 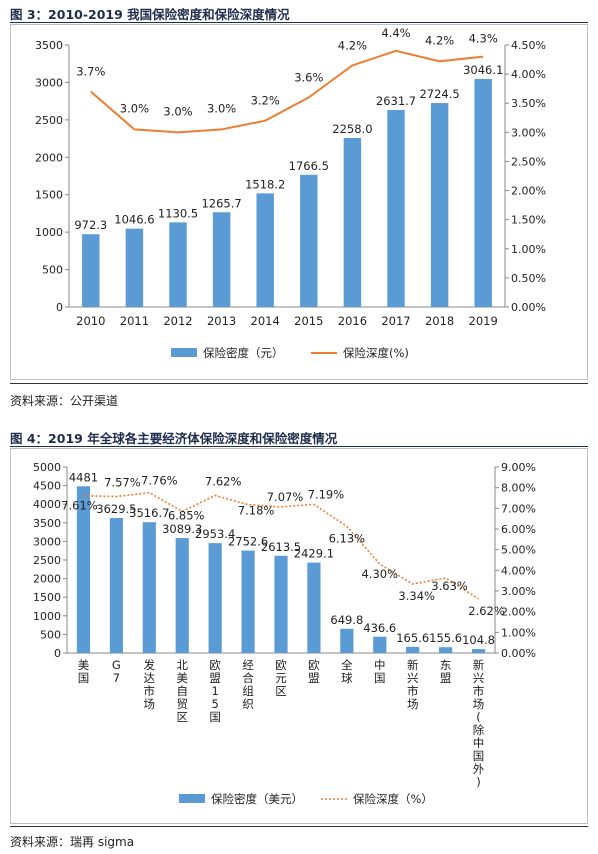 What do you see at coordinates (379, 628) in the screenshot?
I see `fig4-bar-value-label: 436.6` at bounding box center [379, 628].